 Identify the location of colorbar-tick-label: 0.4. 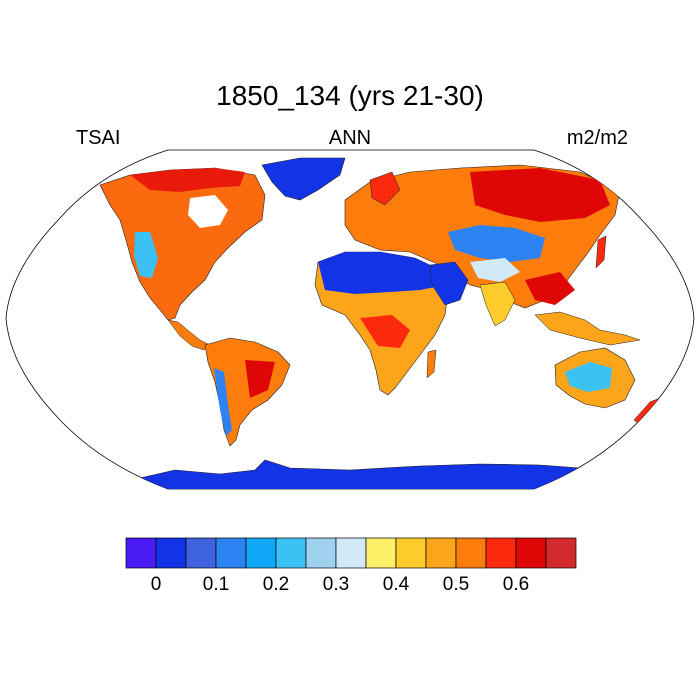
(396, 584).